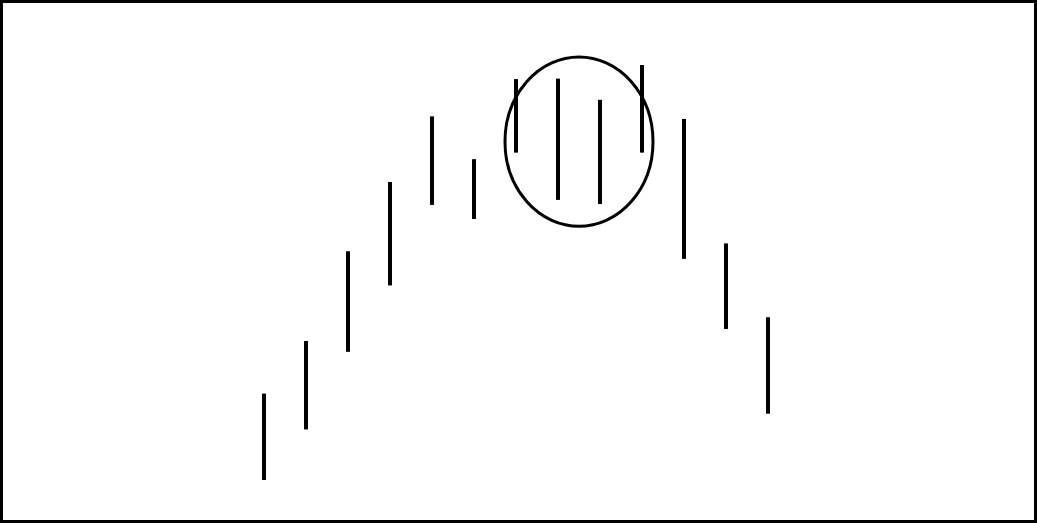 This screenshot has height=523, width=1037. What do you see at coordinates (600, 152) in the screenshot?
I see `candlestick` at bounding box center [600, 152].